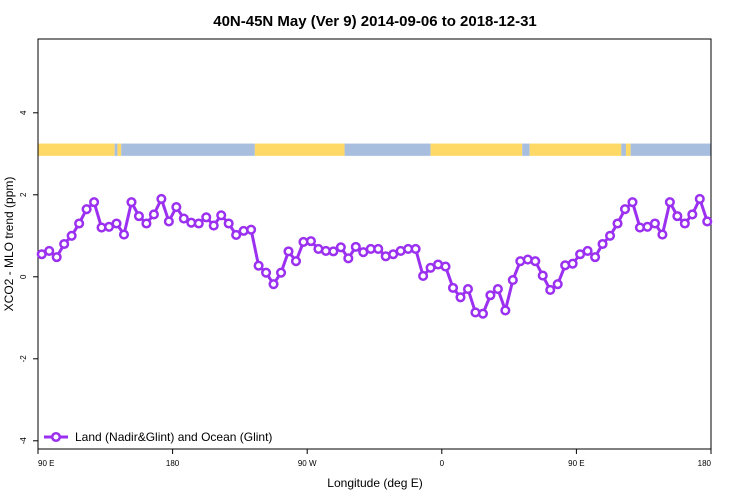  What do you see at coordinates (307, 463) in the screenshot?
I see `x-tick-label: 90 W` at bounding box center [307, 463].